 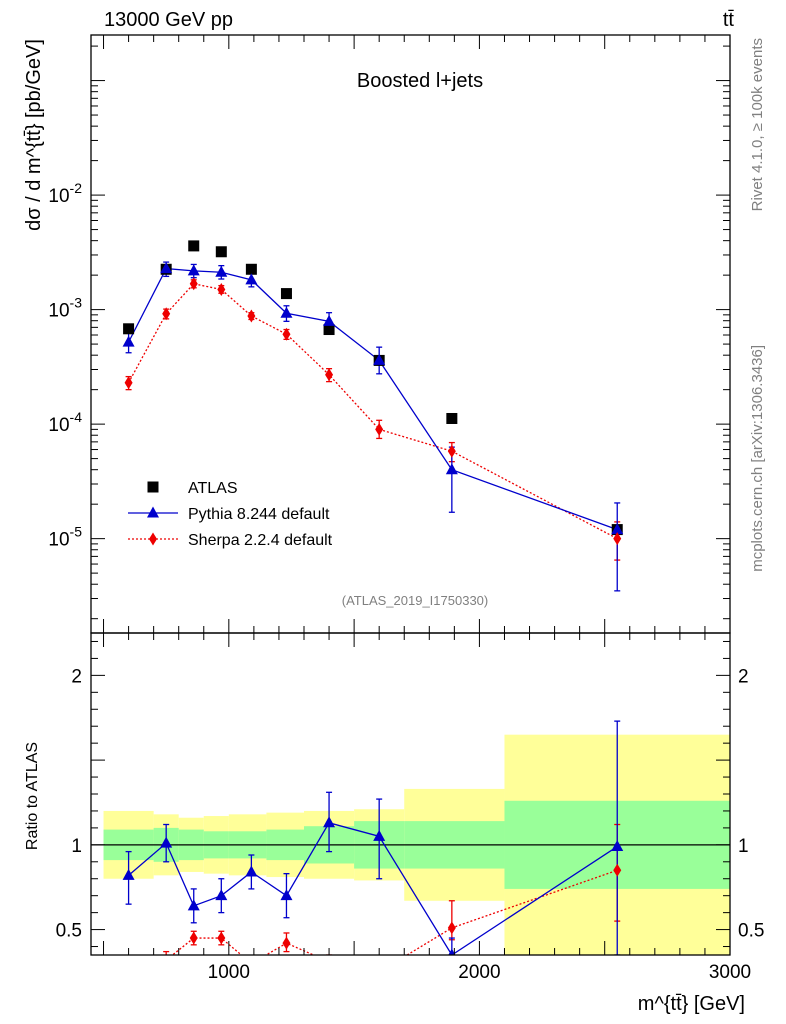 What do you see at coordinates (76, 846) in the screenshot?
I see `ratio-y-tick-label: 1` at bounding box center [76, 846].